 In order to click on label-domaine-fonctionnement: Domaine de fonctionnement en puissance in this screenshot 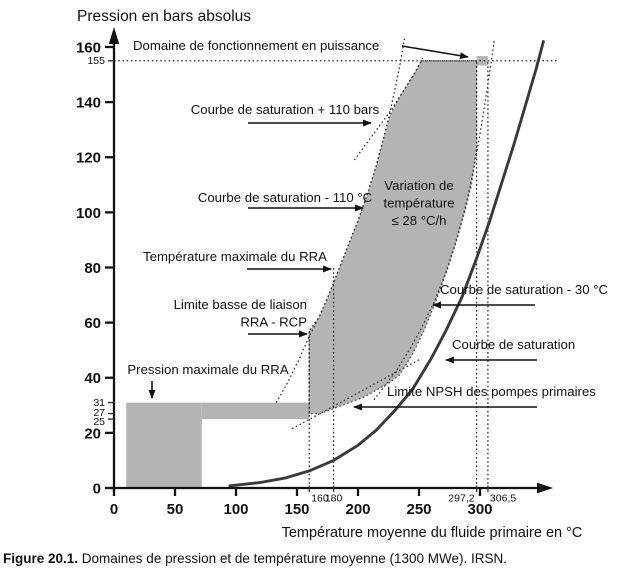, I will do `click(256, 45)`.